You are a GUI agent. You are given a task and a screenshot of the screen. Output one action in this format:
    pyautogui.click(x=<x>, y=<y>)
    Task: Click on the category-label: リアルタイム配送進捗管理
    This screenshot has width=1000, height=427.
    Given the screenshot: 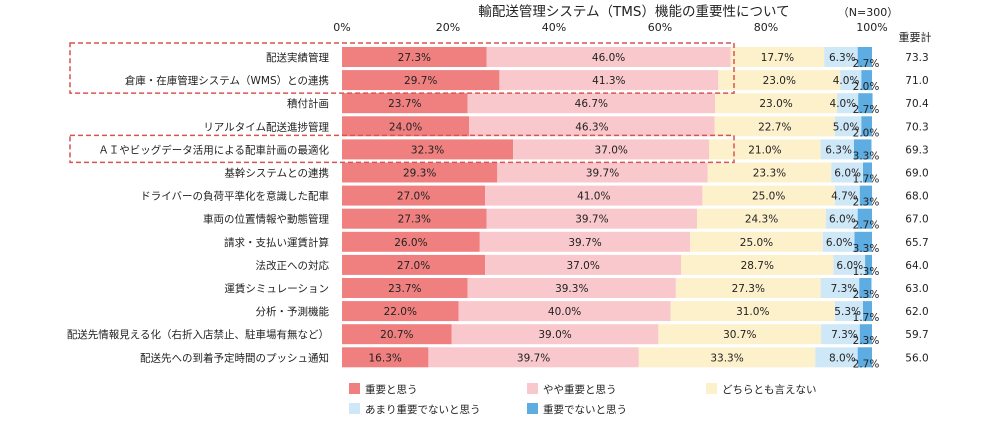 What is the action you would take?
    pyautogui.click(x=266, y=126)
    